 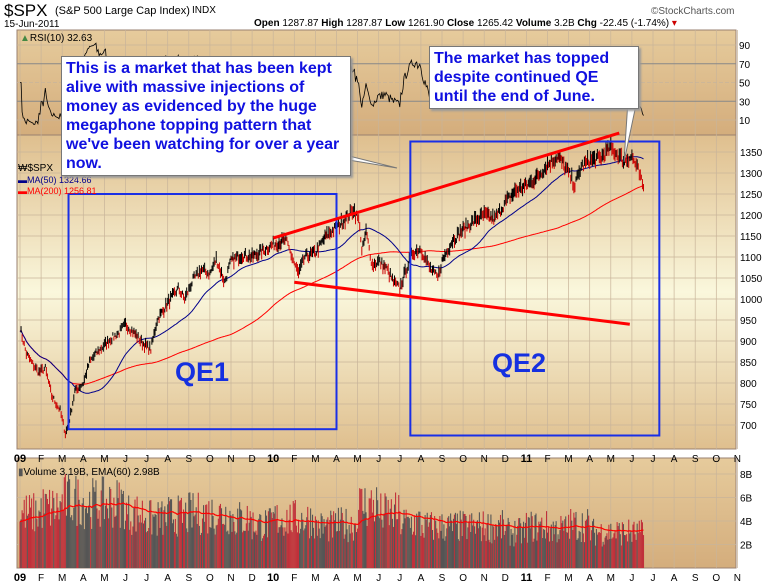 I want to click on price-legend: ₩$SPX, so click(x=35, y=168).